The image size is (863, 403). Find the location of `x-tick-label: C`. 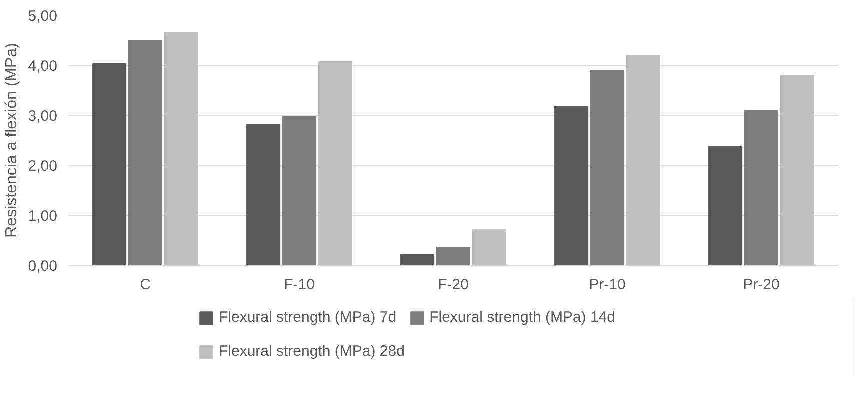

x-tick-label: C is located at coordinates (146, 285).